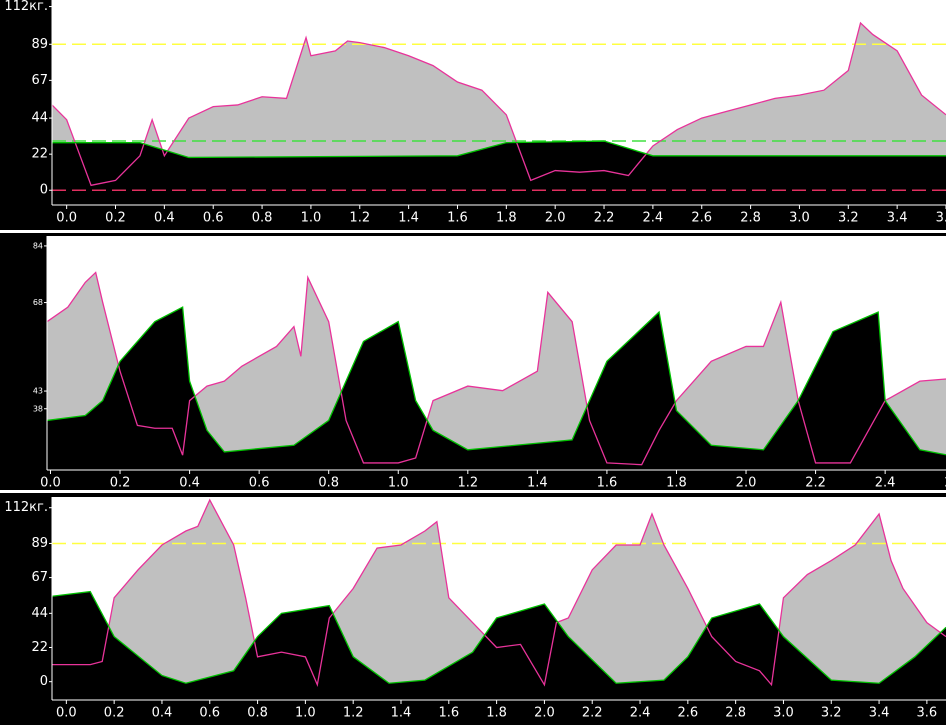  I want to click on y-tick-label: 68, so click(38, 302).